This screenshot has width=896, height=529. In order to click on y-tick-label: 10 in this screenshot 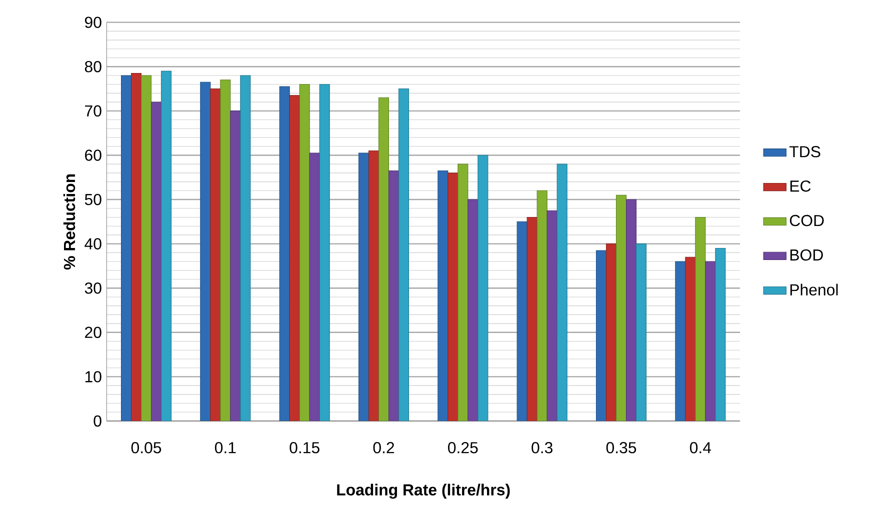, I will do `click(93, 376)`.